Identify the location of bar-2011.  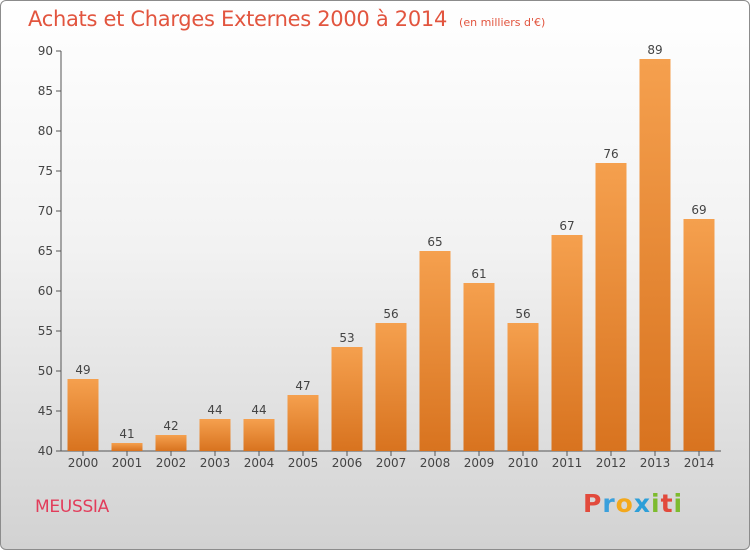
(567, 343).